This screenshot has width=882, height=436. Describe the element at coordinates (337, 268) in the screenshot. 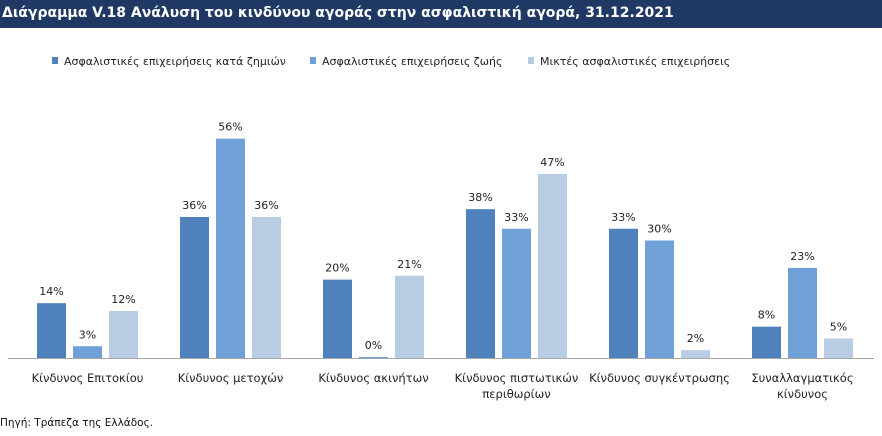

I see `data-label: 20%` at that location.